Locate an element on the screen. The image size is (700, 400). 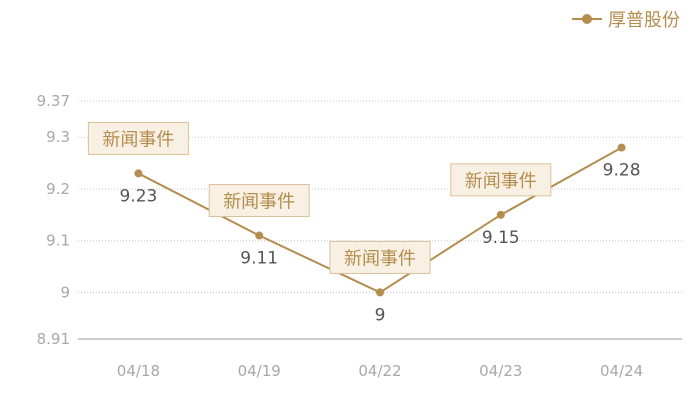
value-label: 9.28 is located at coordinates (622, 171).